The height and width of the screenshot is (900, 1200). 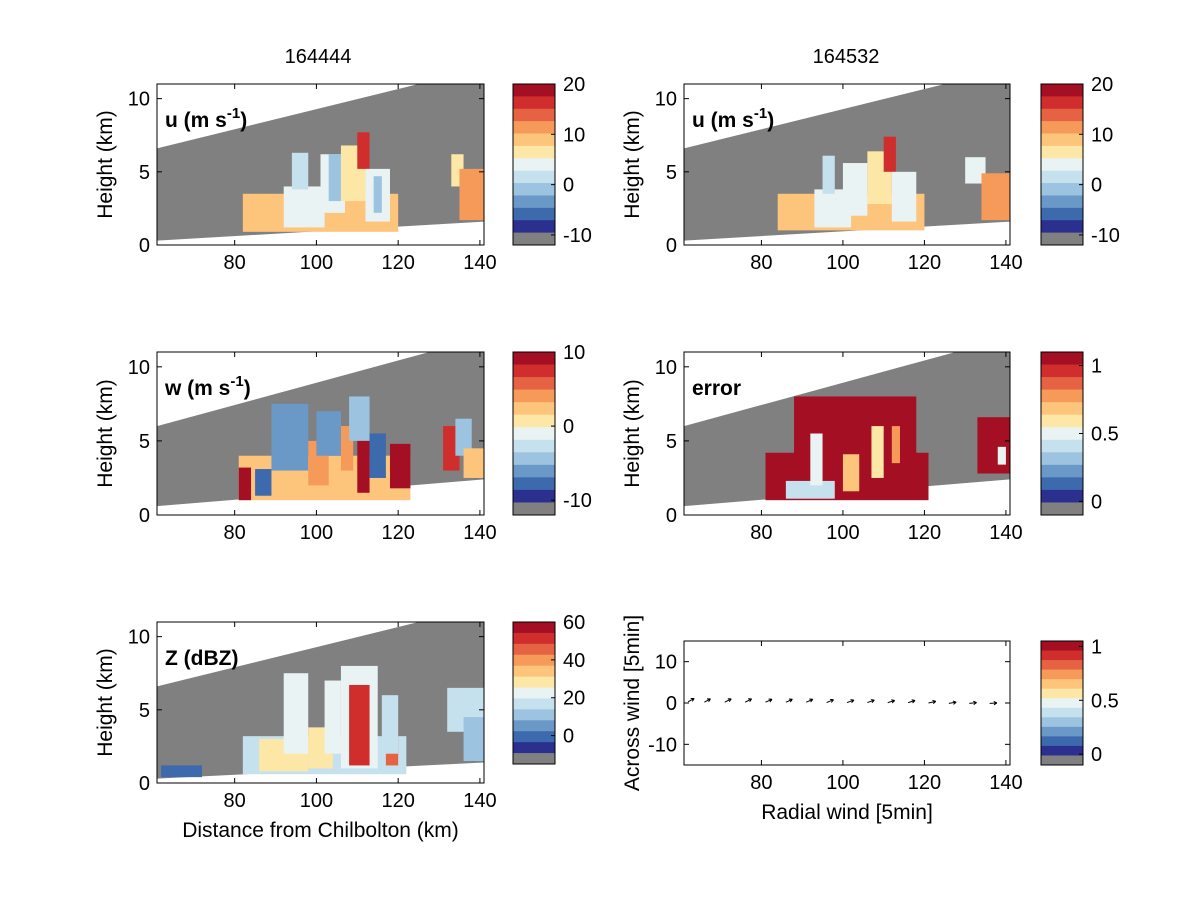 I want to click on colorbar: 10.50, so click(x=1079, y=433).